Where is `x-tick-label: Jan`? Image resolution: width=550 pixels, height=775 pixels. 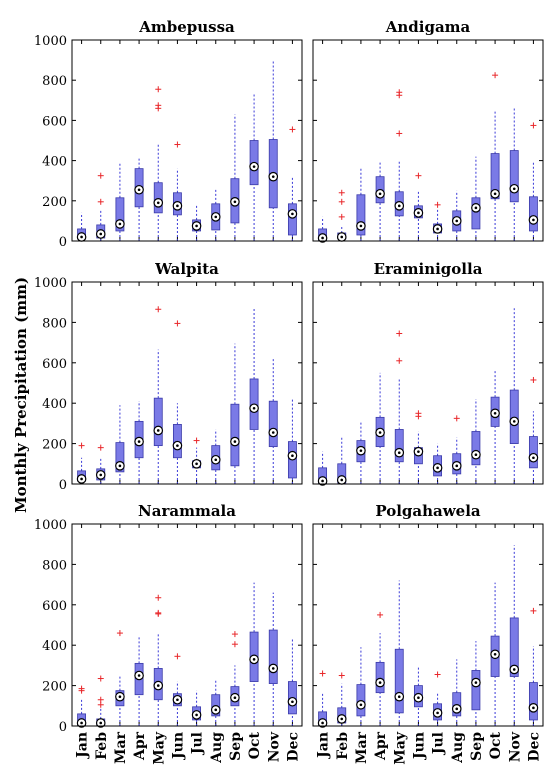 x-tick-label: Jan is located at coordinates (324, 746).